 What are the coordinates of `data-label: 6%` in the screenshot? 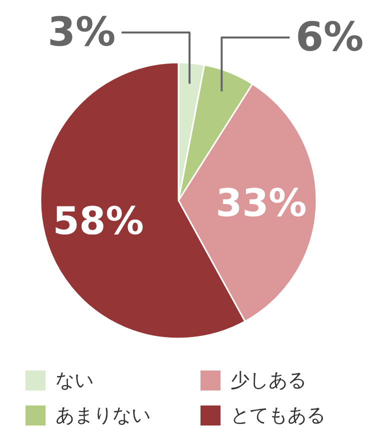 It's located at (330, 37).